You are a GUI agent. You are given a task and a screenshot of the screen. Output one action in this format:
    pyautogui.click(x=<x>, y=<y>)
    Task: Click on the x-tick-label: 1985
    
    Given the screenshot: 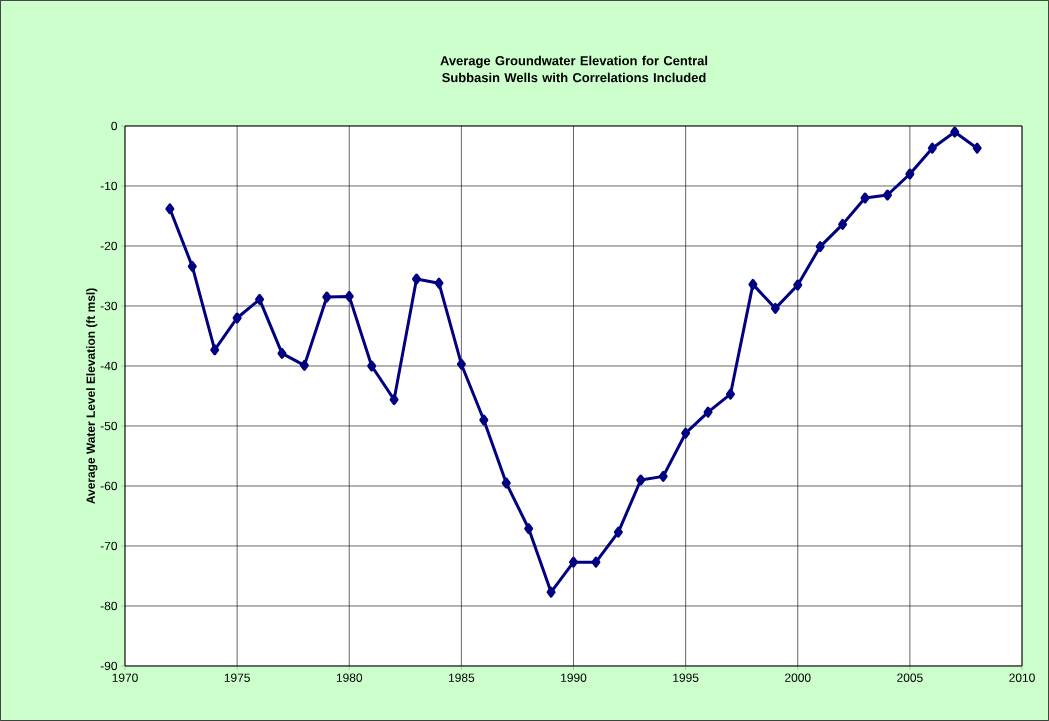 What is the action you would take?
    pyautogui.click(x=461, y=677)
    